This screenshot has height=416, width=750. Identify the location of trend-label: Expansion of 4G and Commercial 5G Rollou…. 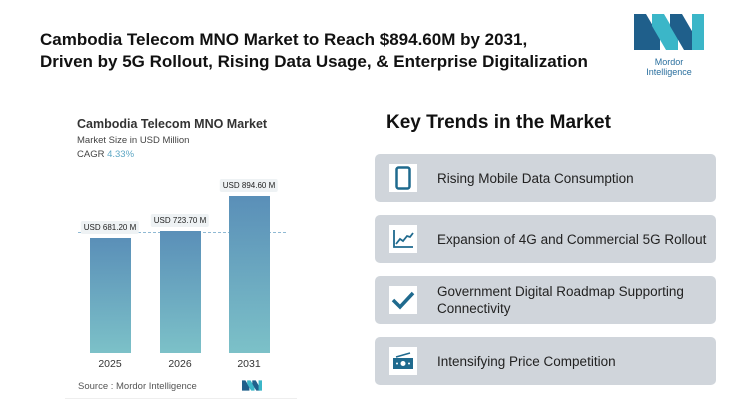
(572, 239).